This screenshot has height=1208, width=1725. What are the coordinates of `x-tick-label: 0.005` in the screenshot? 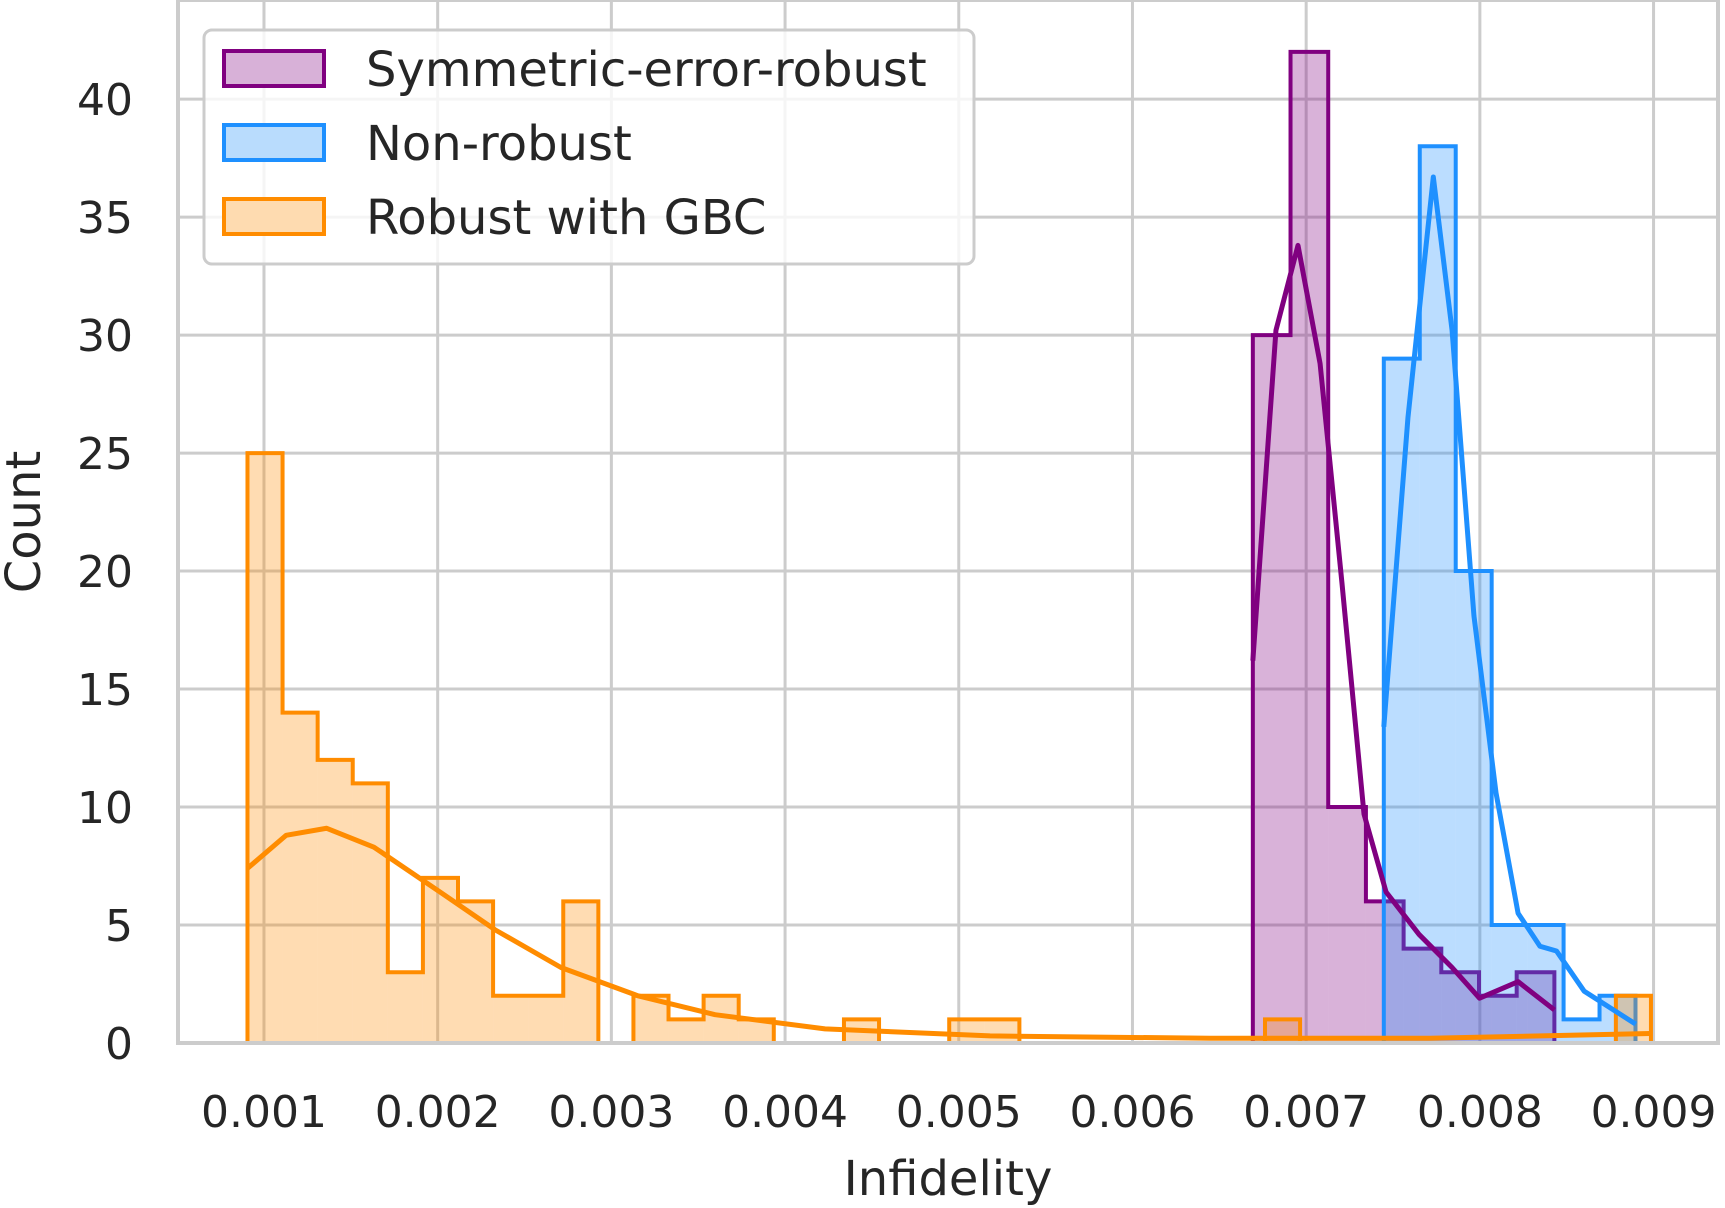 It's located at (959, 1112).